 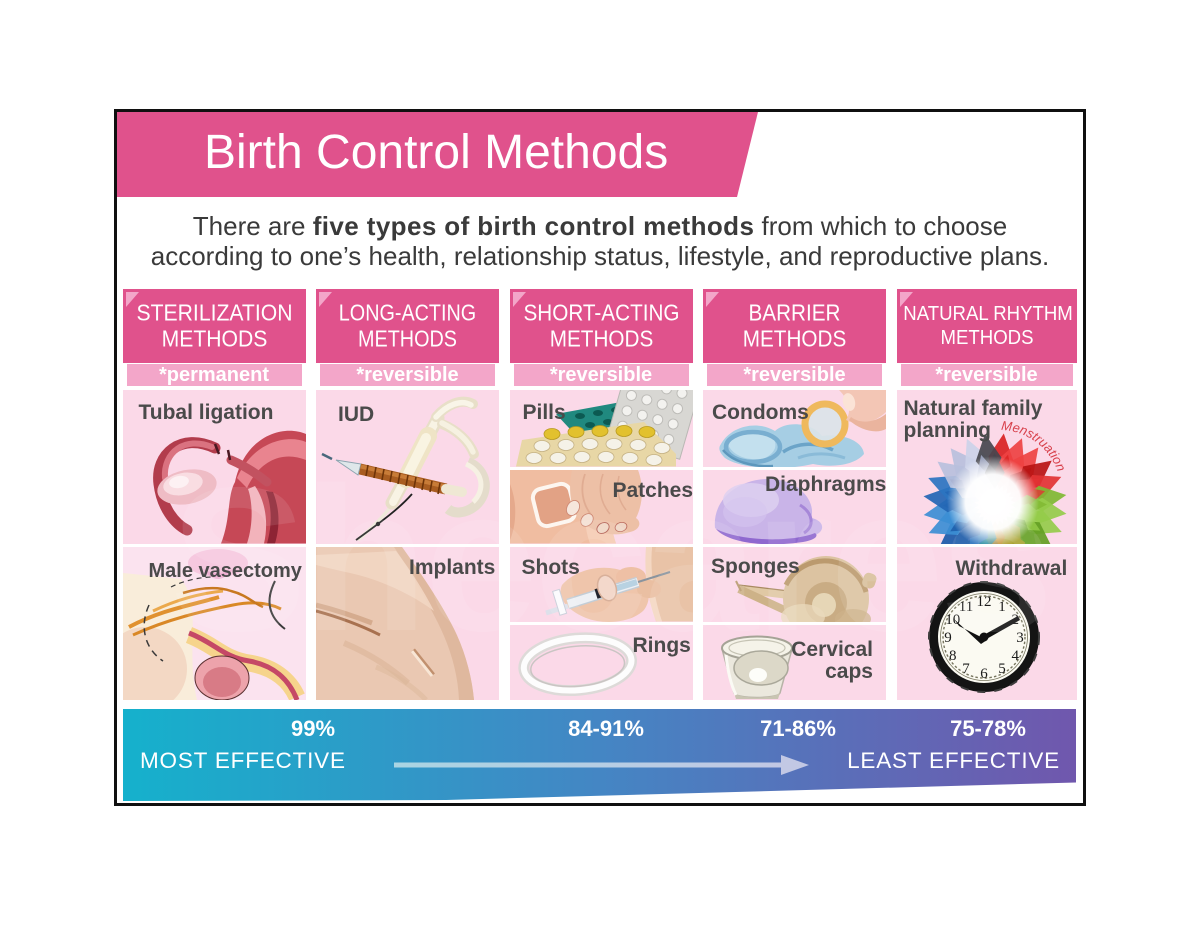 What do you see at coordinates (606, 728) in the screenshot?
I see `svg-text: 84-91%` at bounding box center [606, 728].